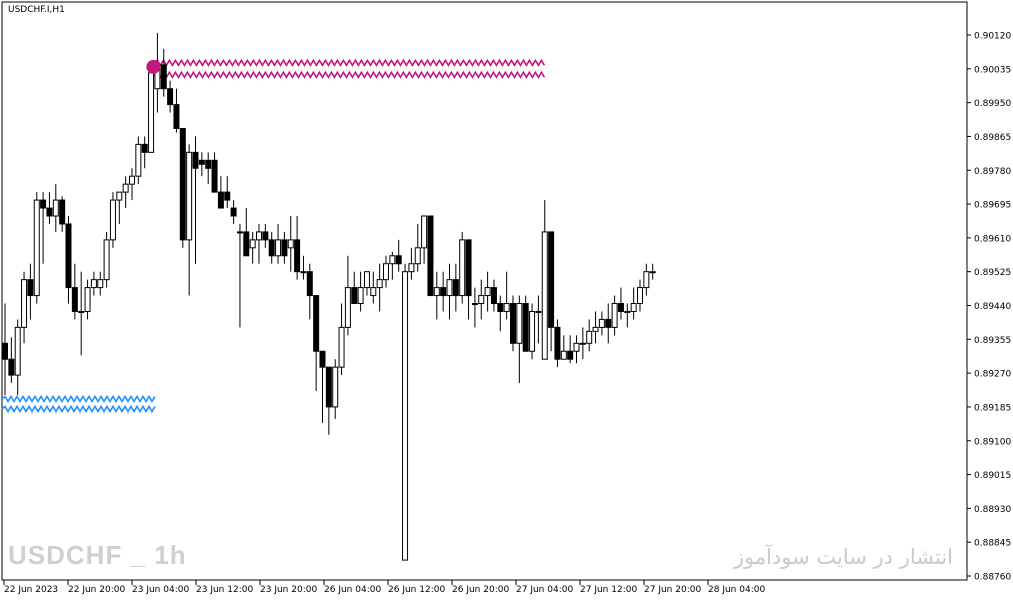 This screenshot has height=601, width=1013. What do you see at coordinates (992, 273) in the screenshot?
I see `price-tick-label: 0.89525` at bounding box center [992, 273].